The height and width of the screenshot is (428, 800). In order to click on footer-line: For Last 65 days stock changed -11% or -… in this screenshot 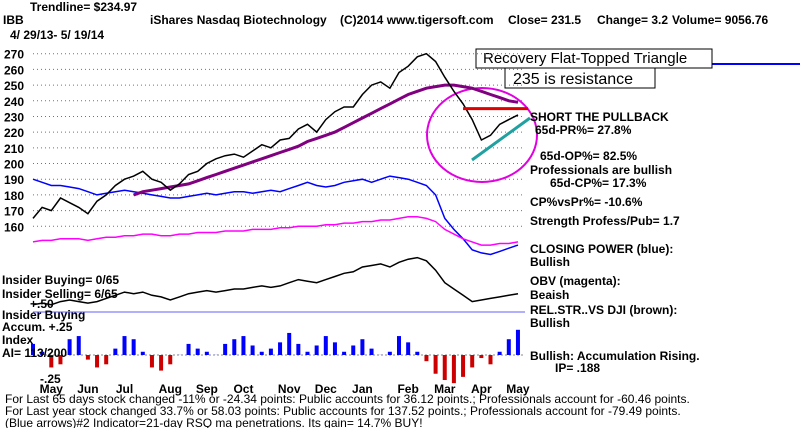, I will do `click(347, 399)`.